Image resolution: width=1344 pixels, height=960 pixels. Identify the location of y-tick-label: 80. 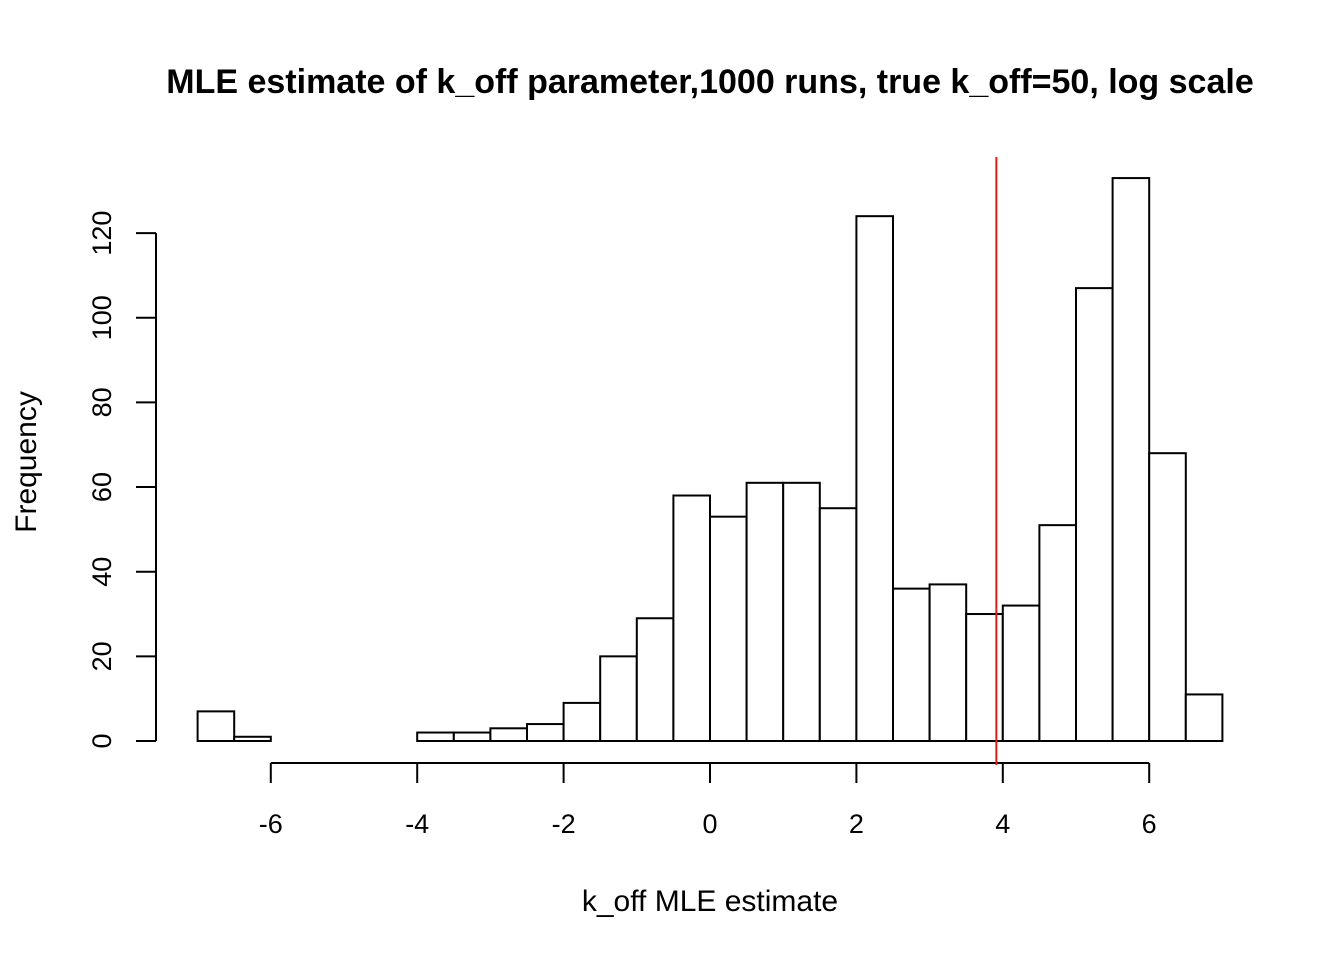
(102, 402).